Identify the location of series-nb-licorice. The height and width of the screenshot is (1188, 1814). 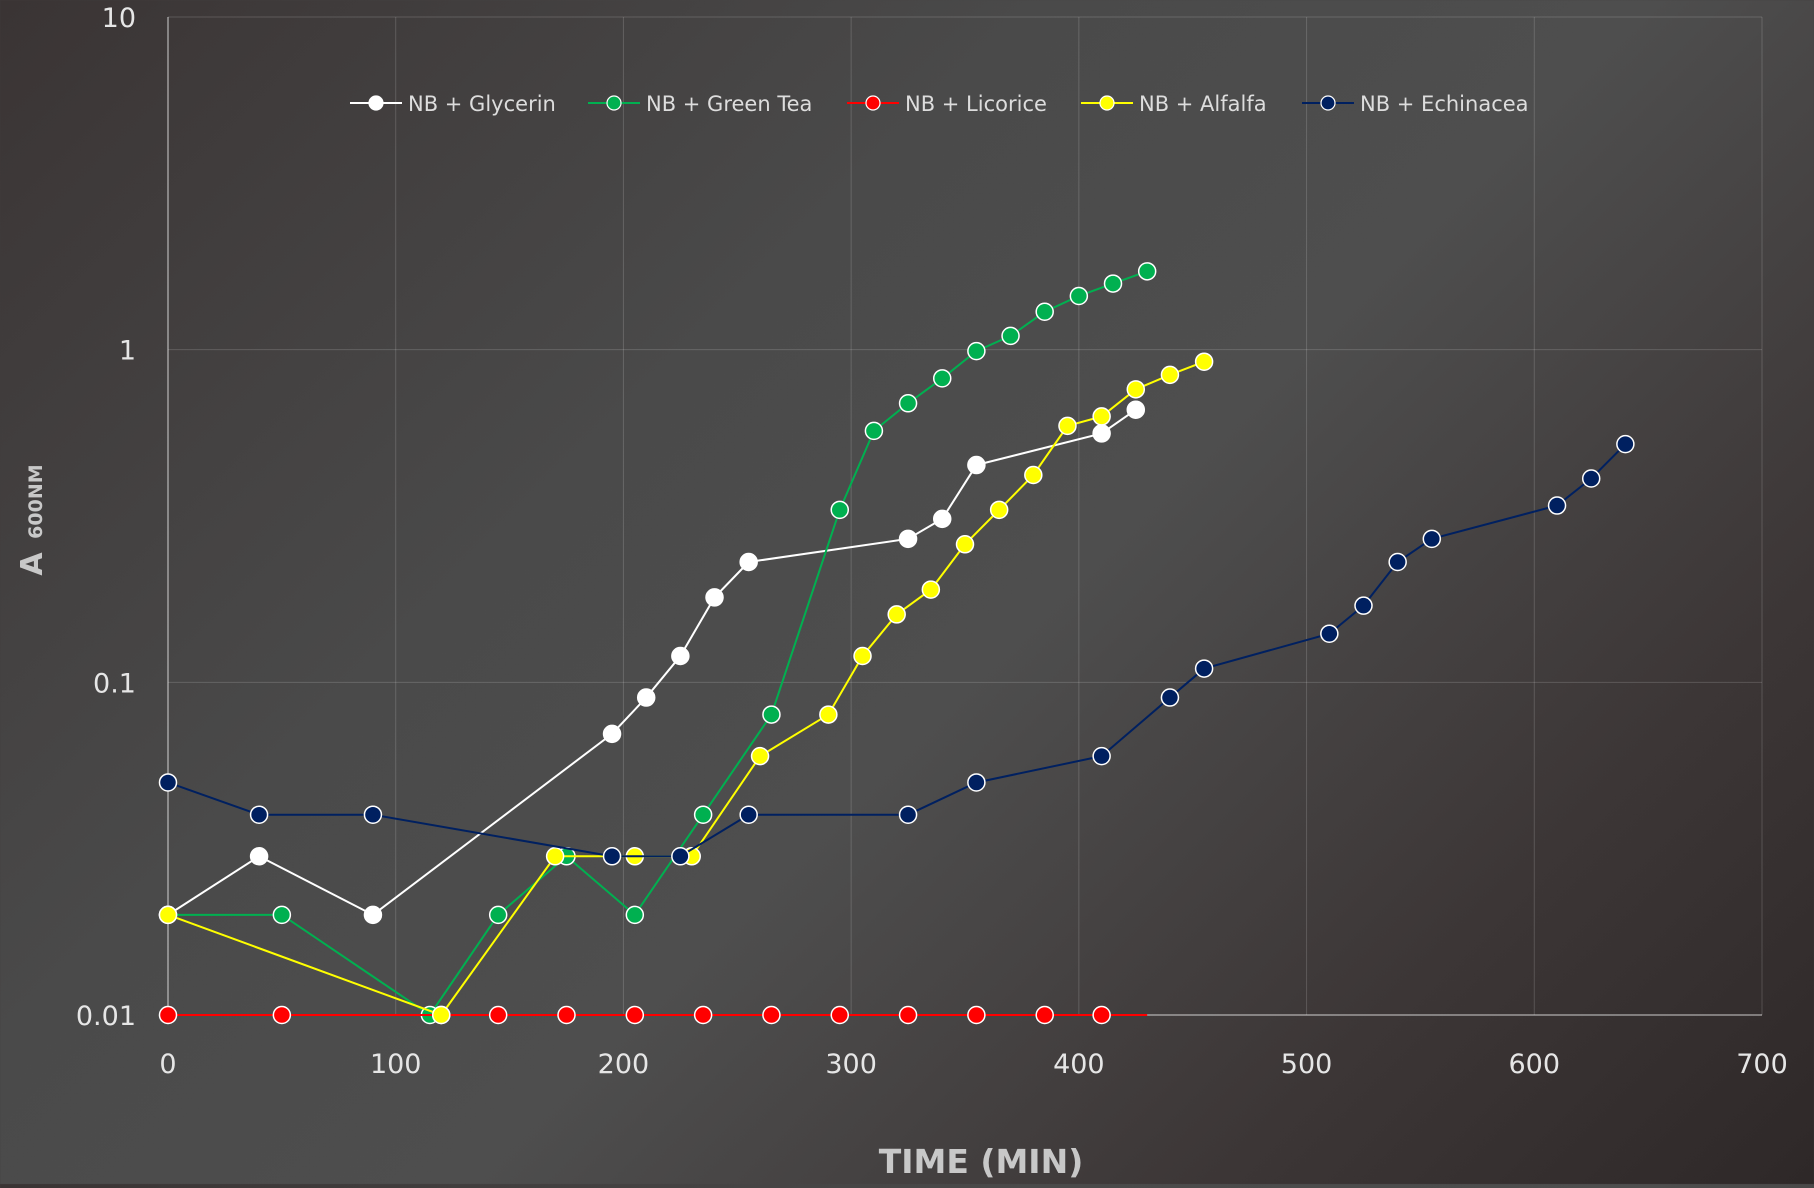
(653, 1015).